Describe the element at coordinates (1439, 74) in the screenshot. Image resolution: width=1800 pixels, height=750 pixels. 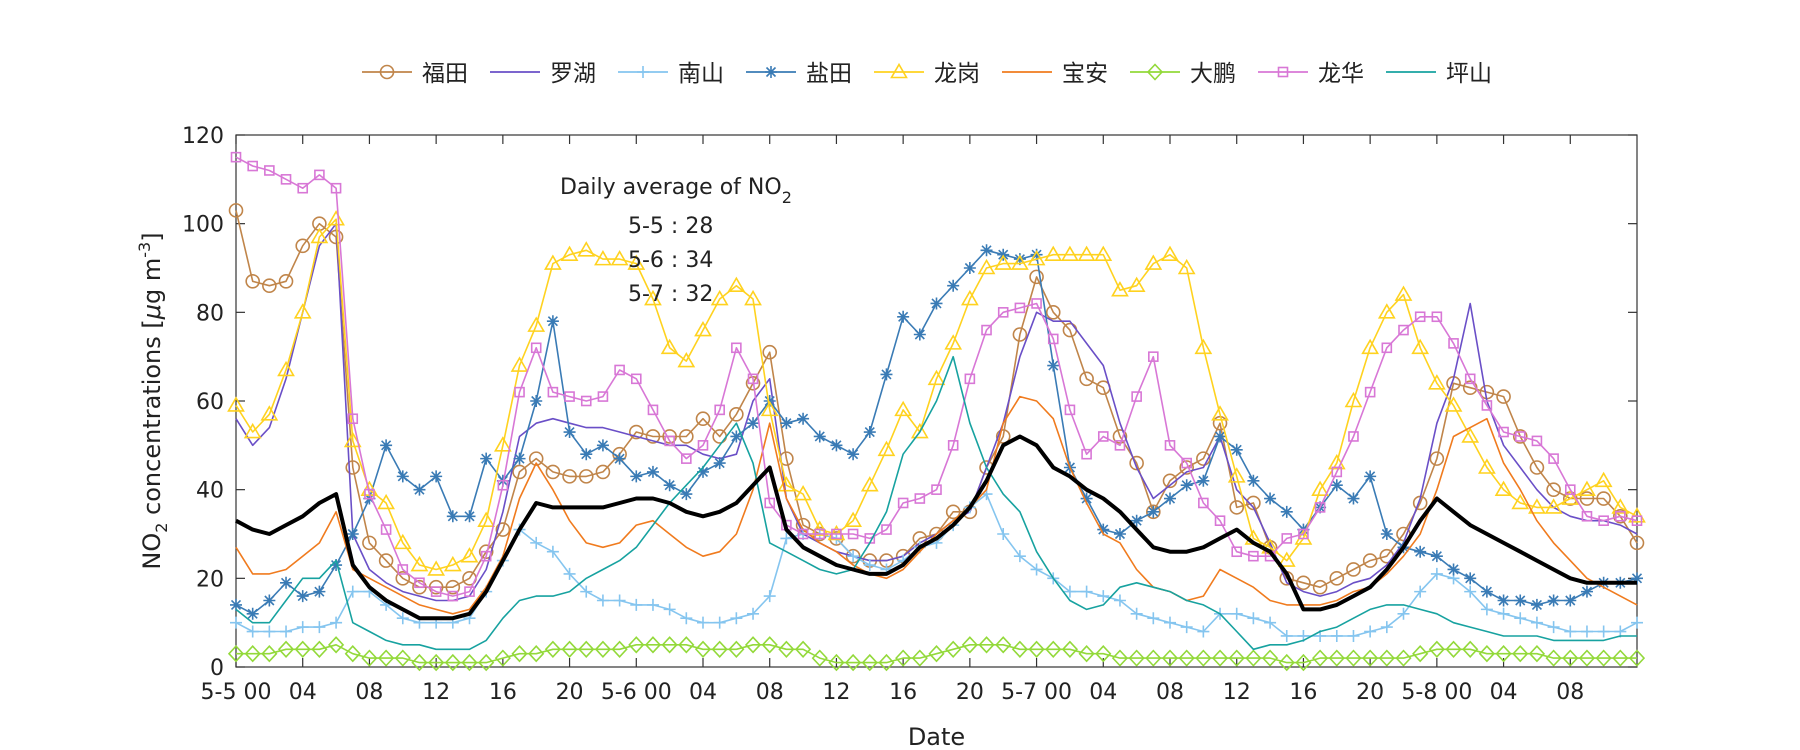
I see `legend-item: 坪山` at that location.